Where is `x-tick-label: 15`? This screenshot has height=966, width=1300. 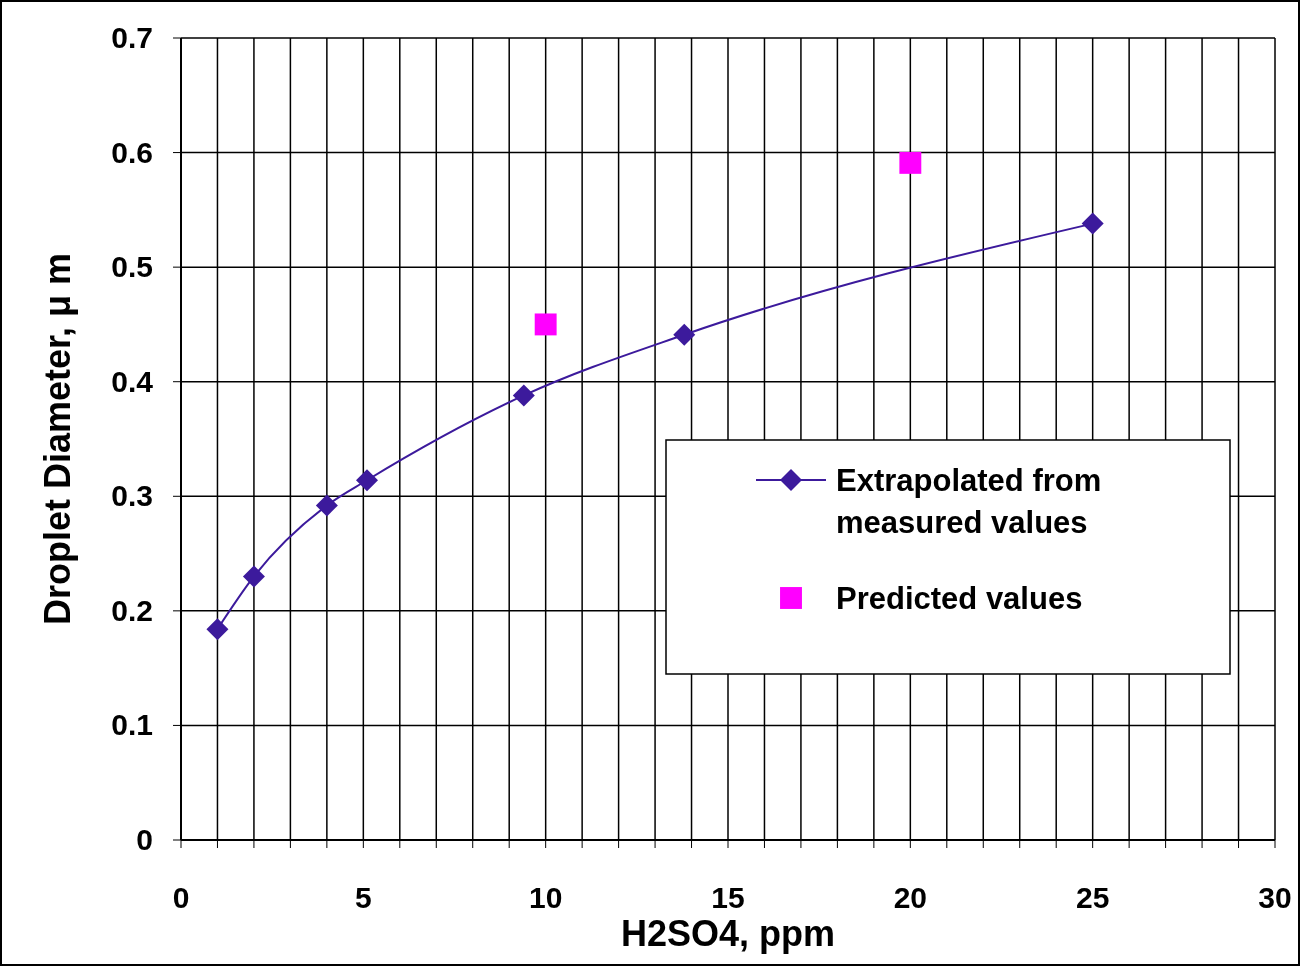
x-tick-label: 15 is located at coordinates (728, 897).